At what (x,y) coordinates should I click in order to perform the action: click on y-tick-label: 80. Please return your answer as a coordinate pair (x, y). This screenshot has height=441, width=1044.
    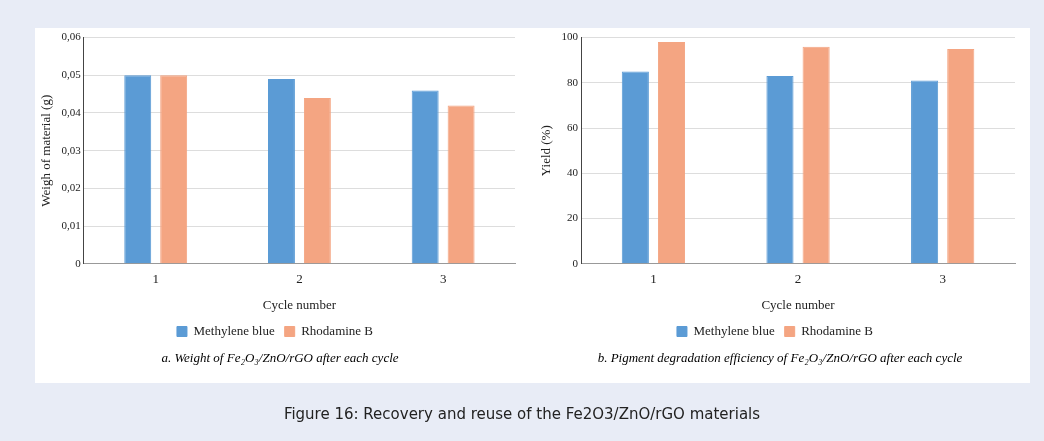
    Looking at the image, I should click on (573, 81).